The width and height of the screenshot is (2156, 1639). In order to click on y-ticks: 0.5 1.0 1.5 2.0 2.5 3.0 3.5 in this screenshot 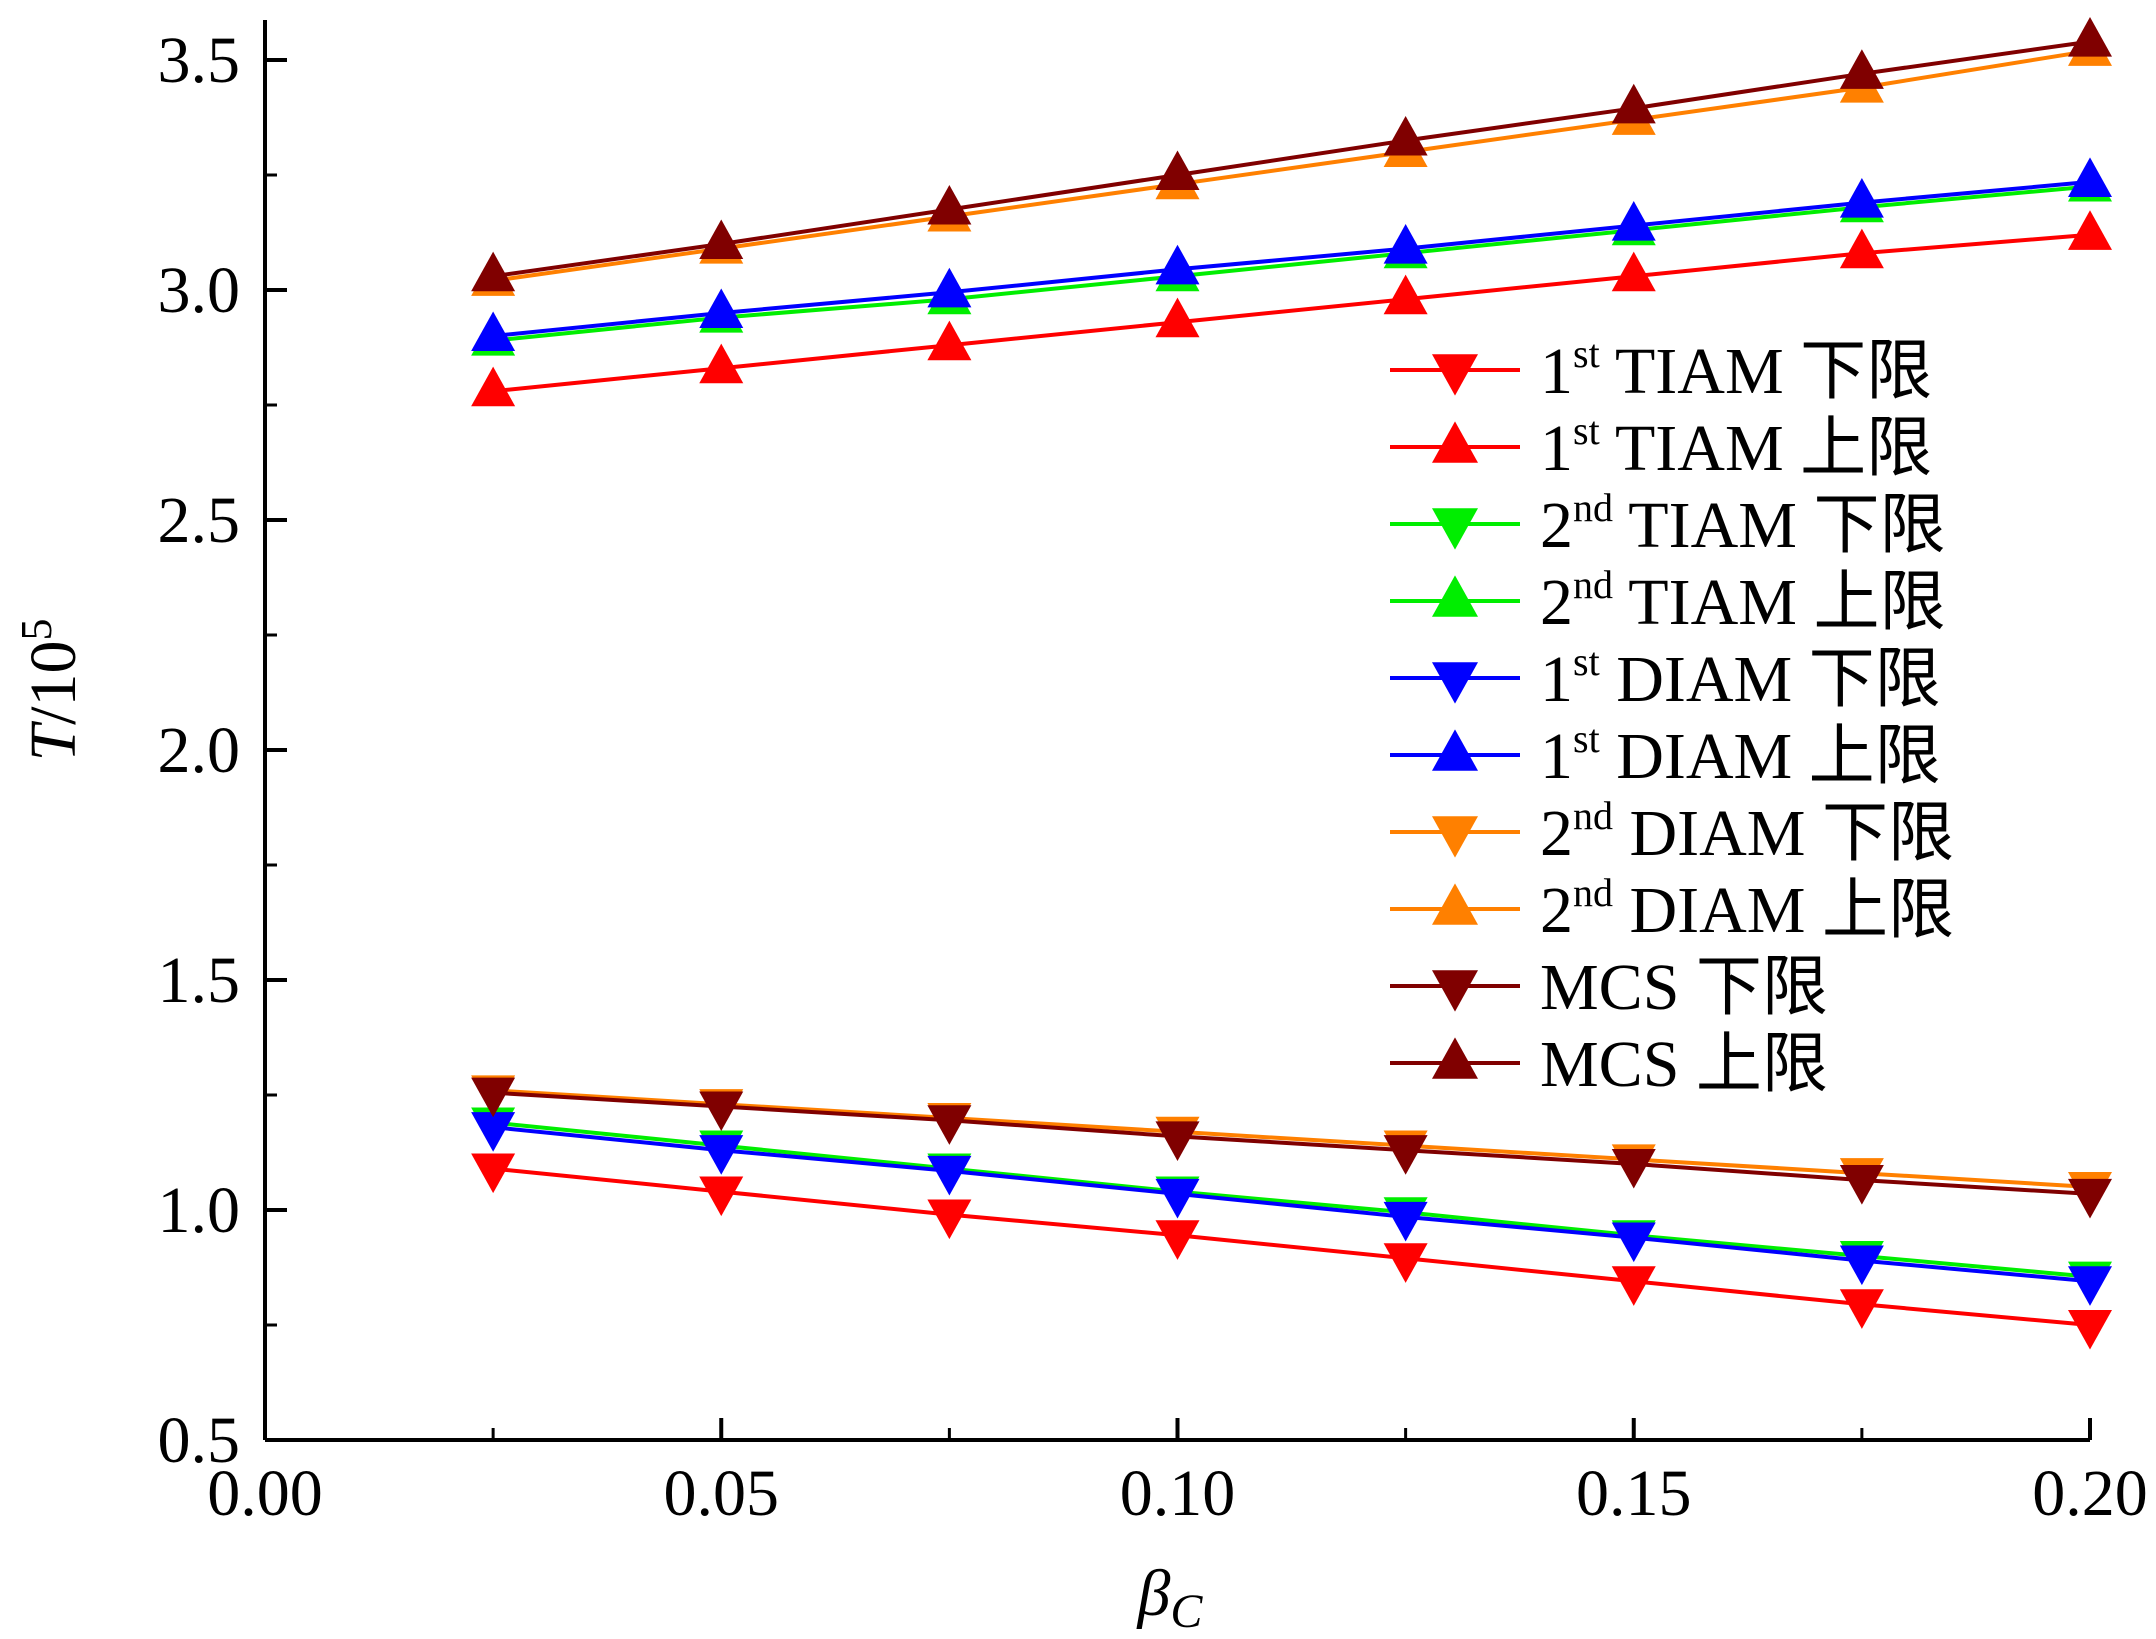, I will do `click(222, 750)`.